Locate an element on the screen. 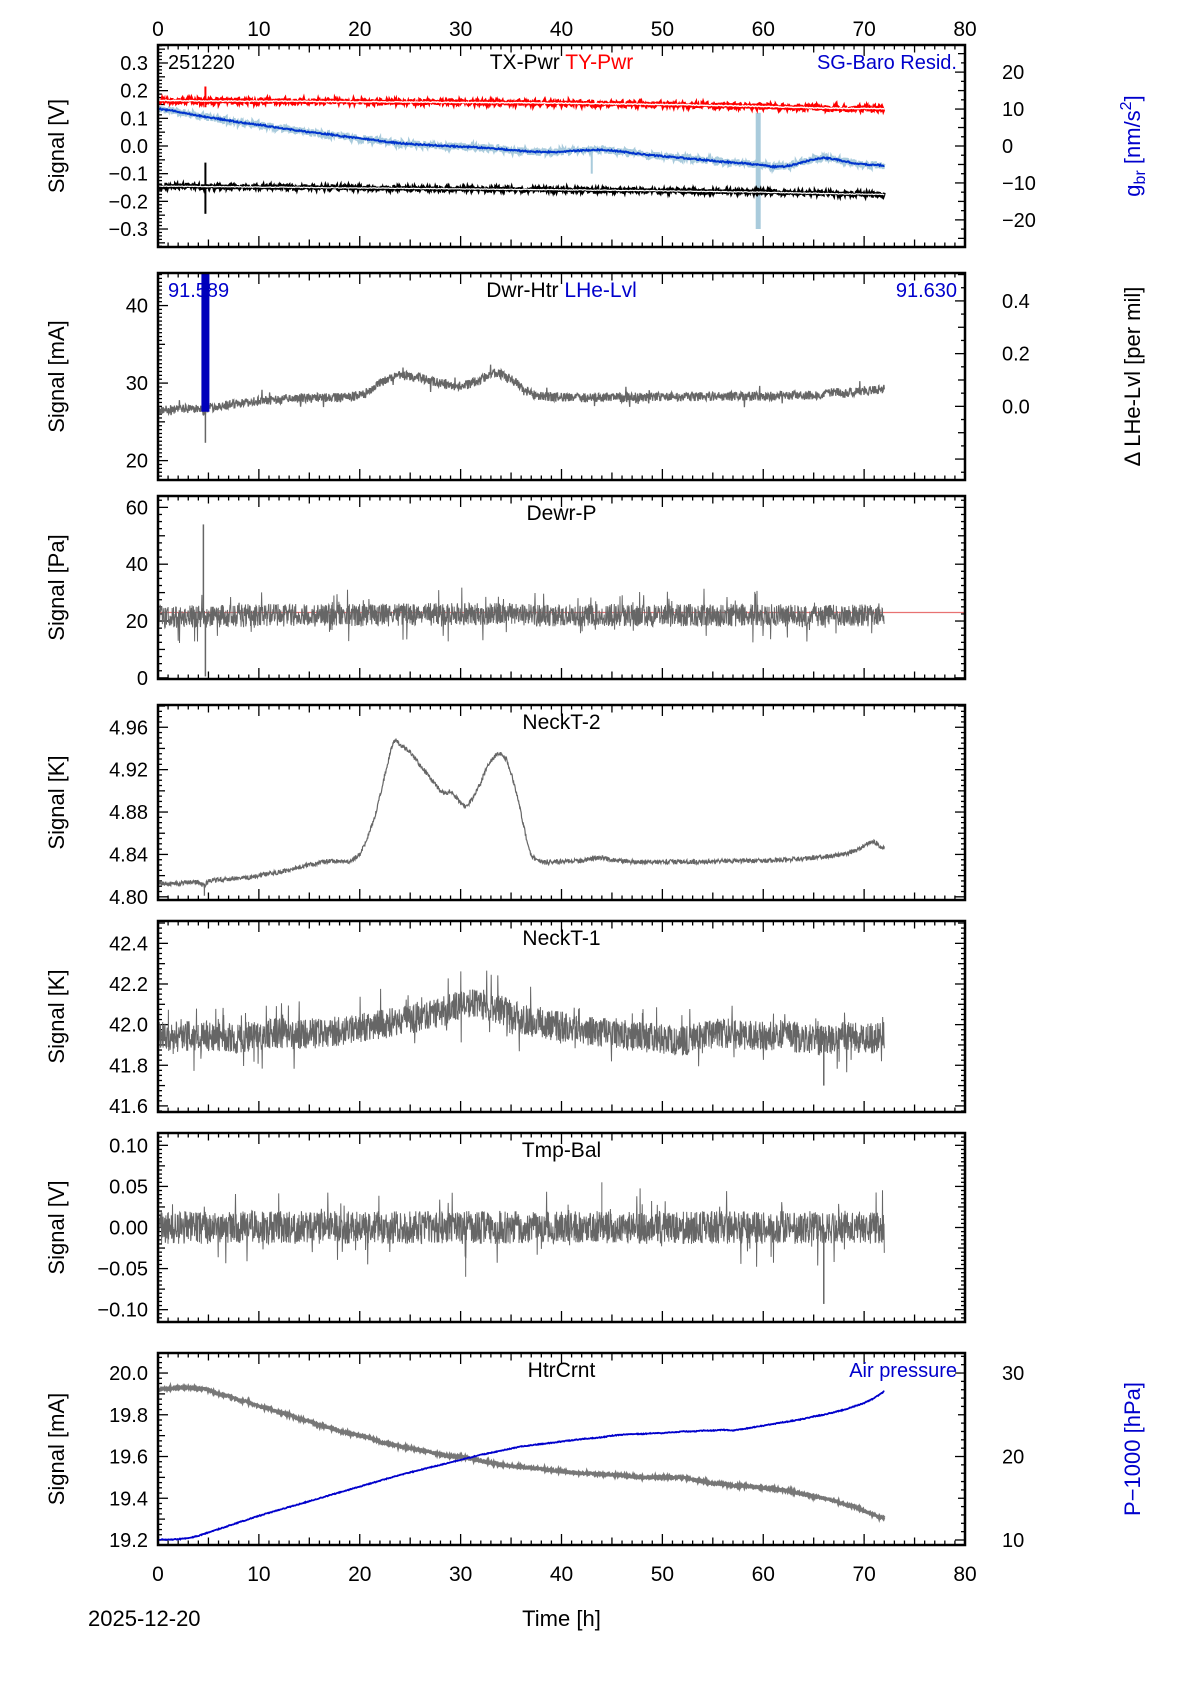 This screenshot has width=1190, height=1684. y-tick-label: 20.0 is located at coordinates (128, 1374).